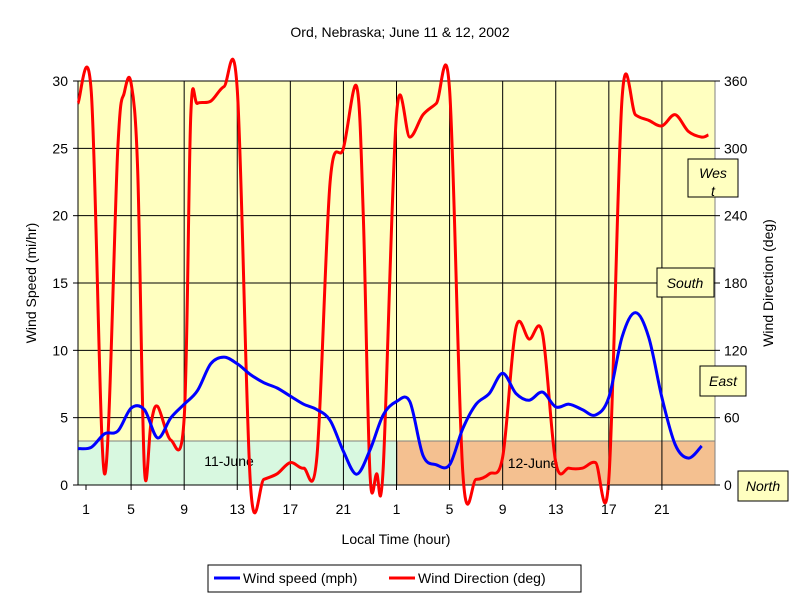  I want to click on day-2-label: 12-June, so click(533, 463).